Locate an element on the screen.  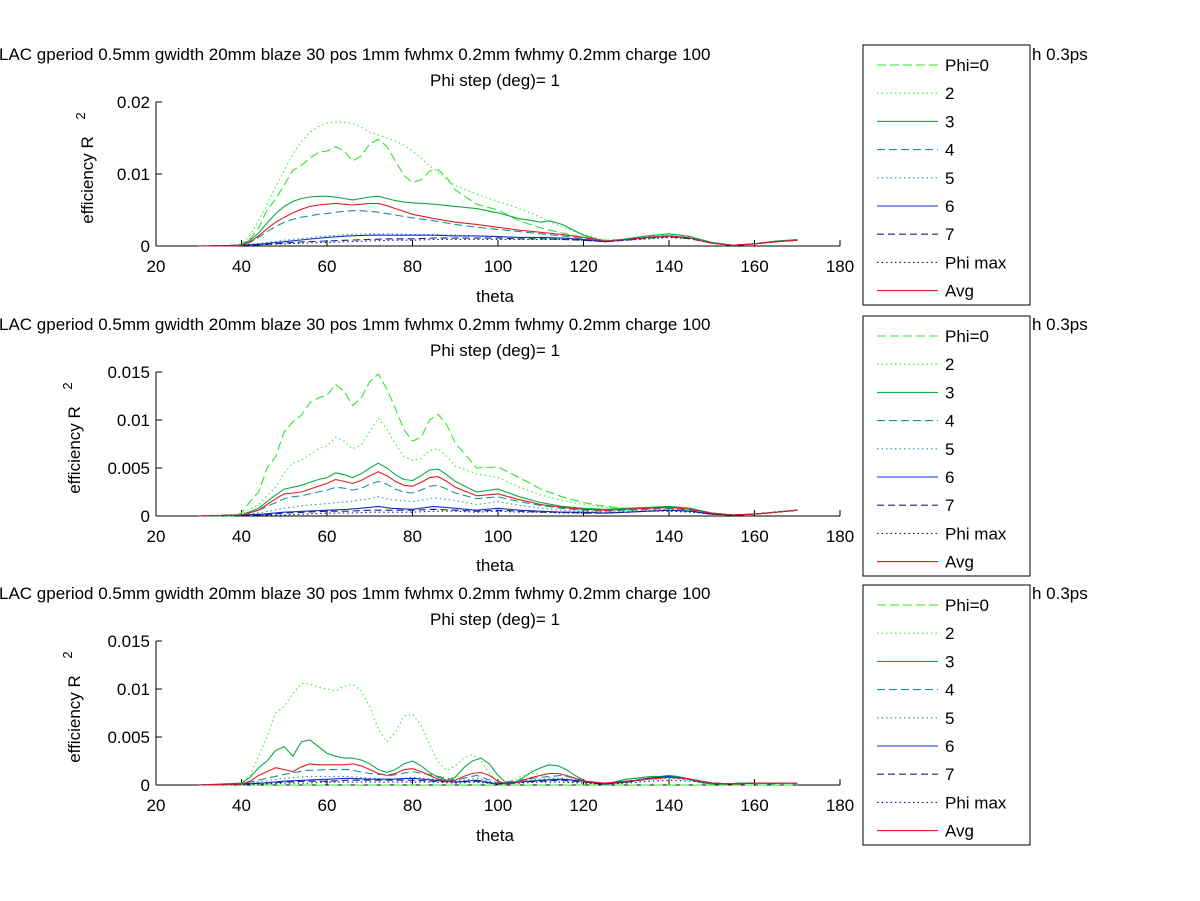
y-tick-label: 0.02 is located at coordinates (133, 102).